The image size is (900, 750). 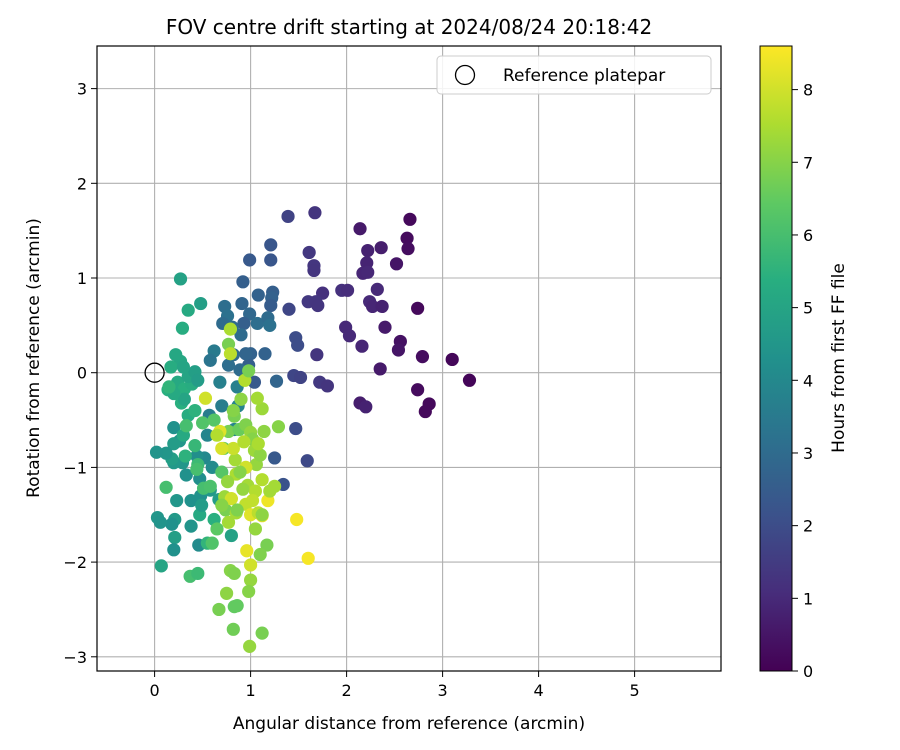 What do you see at coordinates (82, 183) in the screenshot?
I see `y-tick-label: 2` at bounding box center [82, 183].